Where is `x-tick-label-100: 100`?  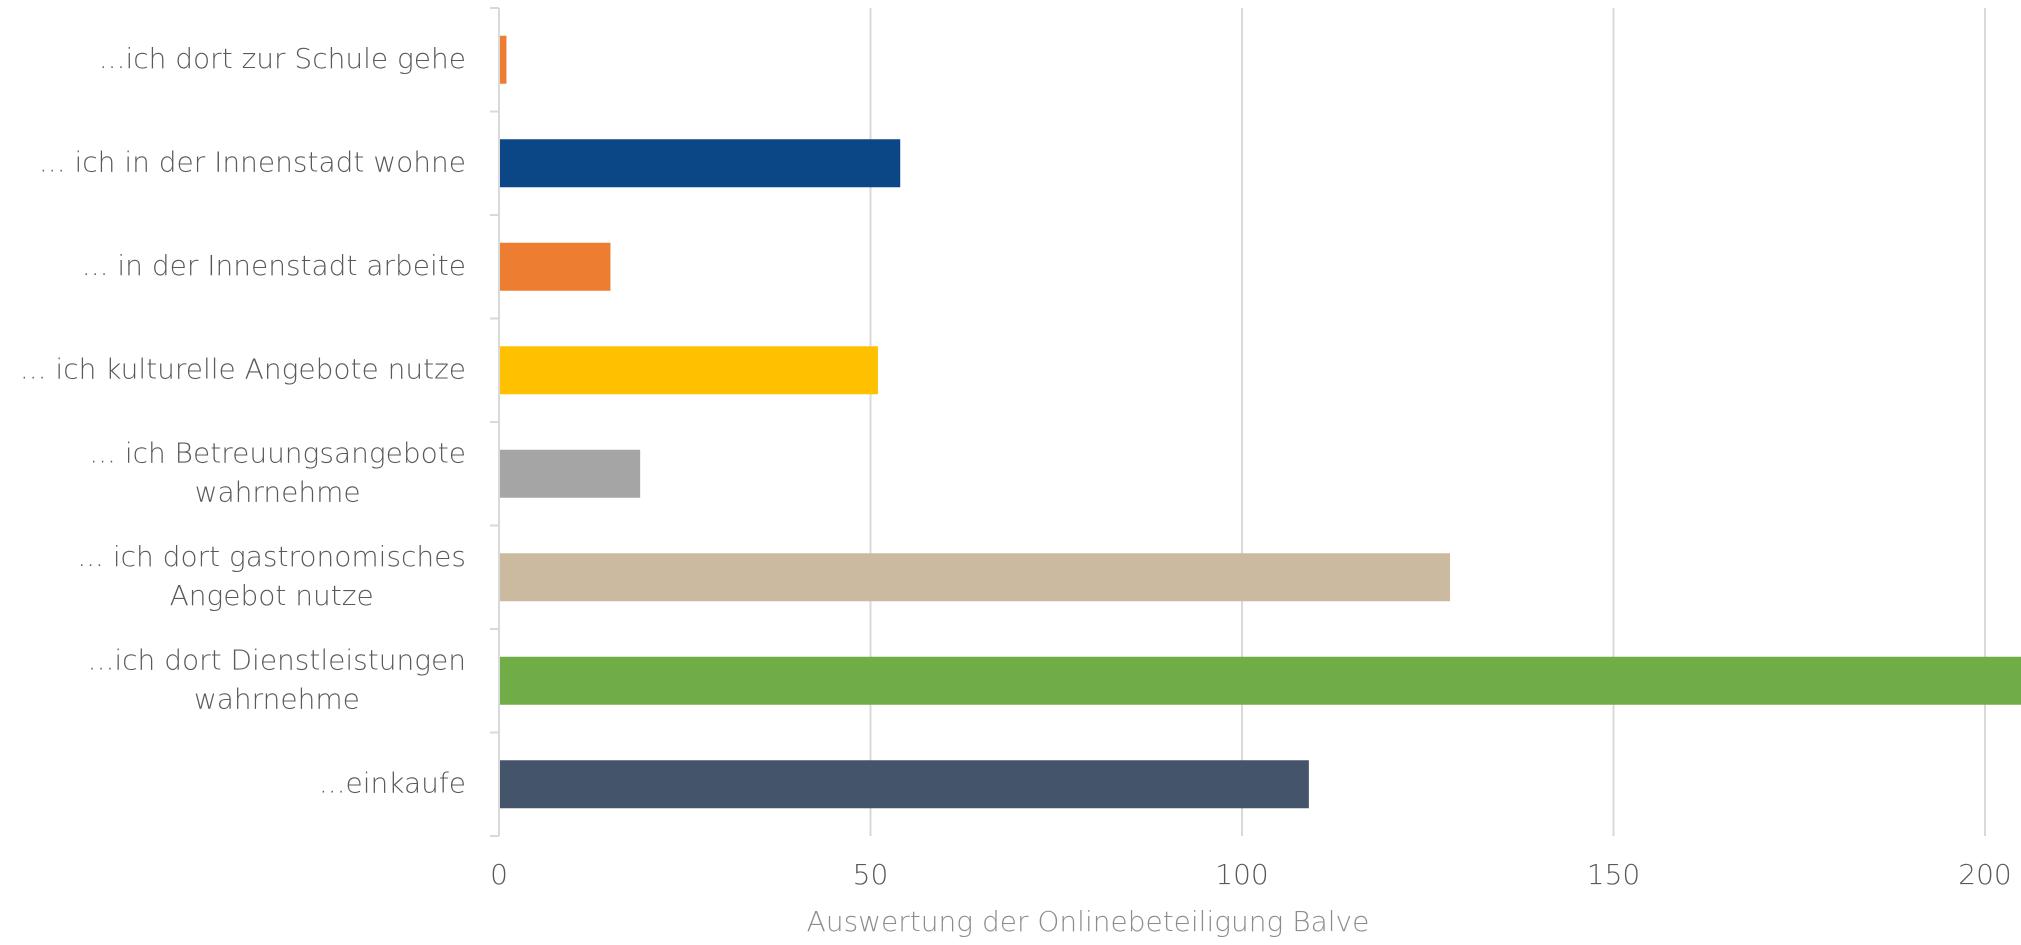
x-tick-label-100: 100 is located at coordinates (1241, 874).